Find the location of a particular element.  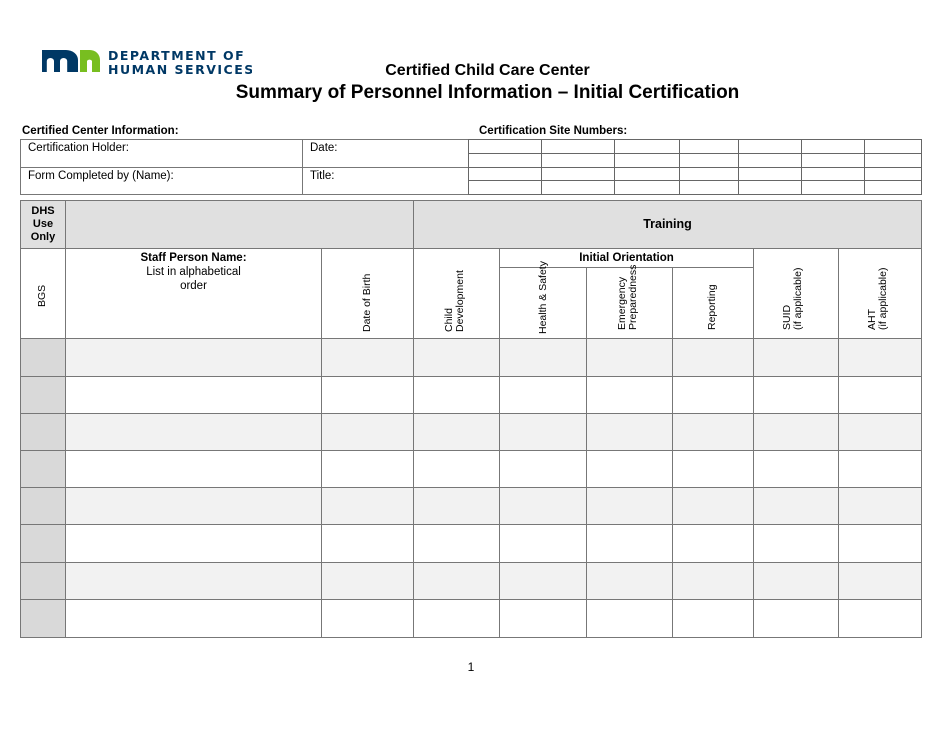

date-field: Date: is located at coordinates (385, 153).